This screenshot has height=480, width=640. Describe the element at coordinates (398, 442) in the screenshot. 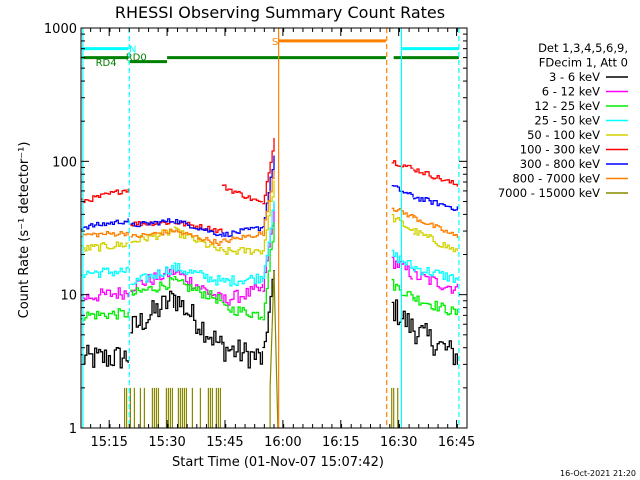

I see `x-tick-label: 16:30` at that location.